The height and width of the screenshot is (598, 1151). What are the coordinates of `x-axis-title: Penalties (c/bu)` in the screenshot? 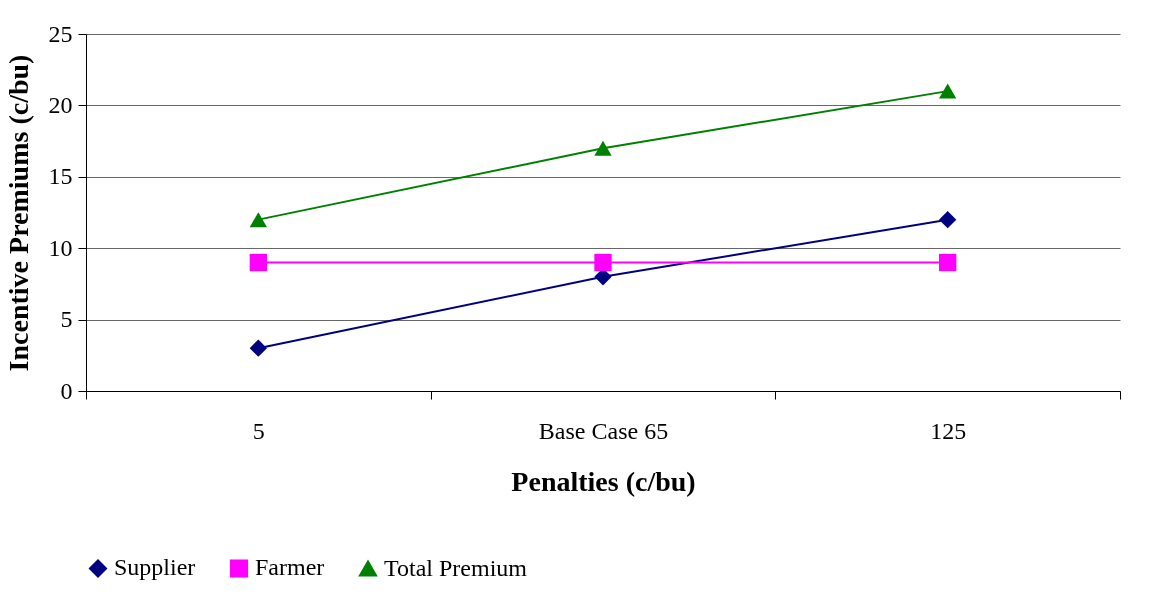 It's located at (603, 481).